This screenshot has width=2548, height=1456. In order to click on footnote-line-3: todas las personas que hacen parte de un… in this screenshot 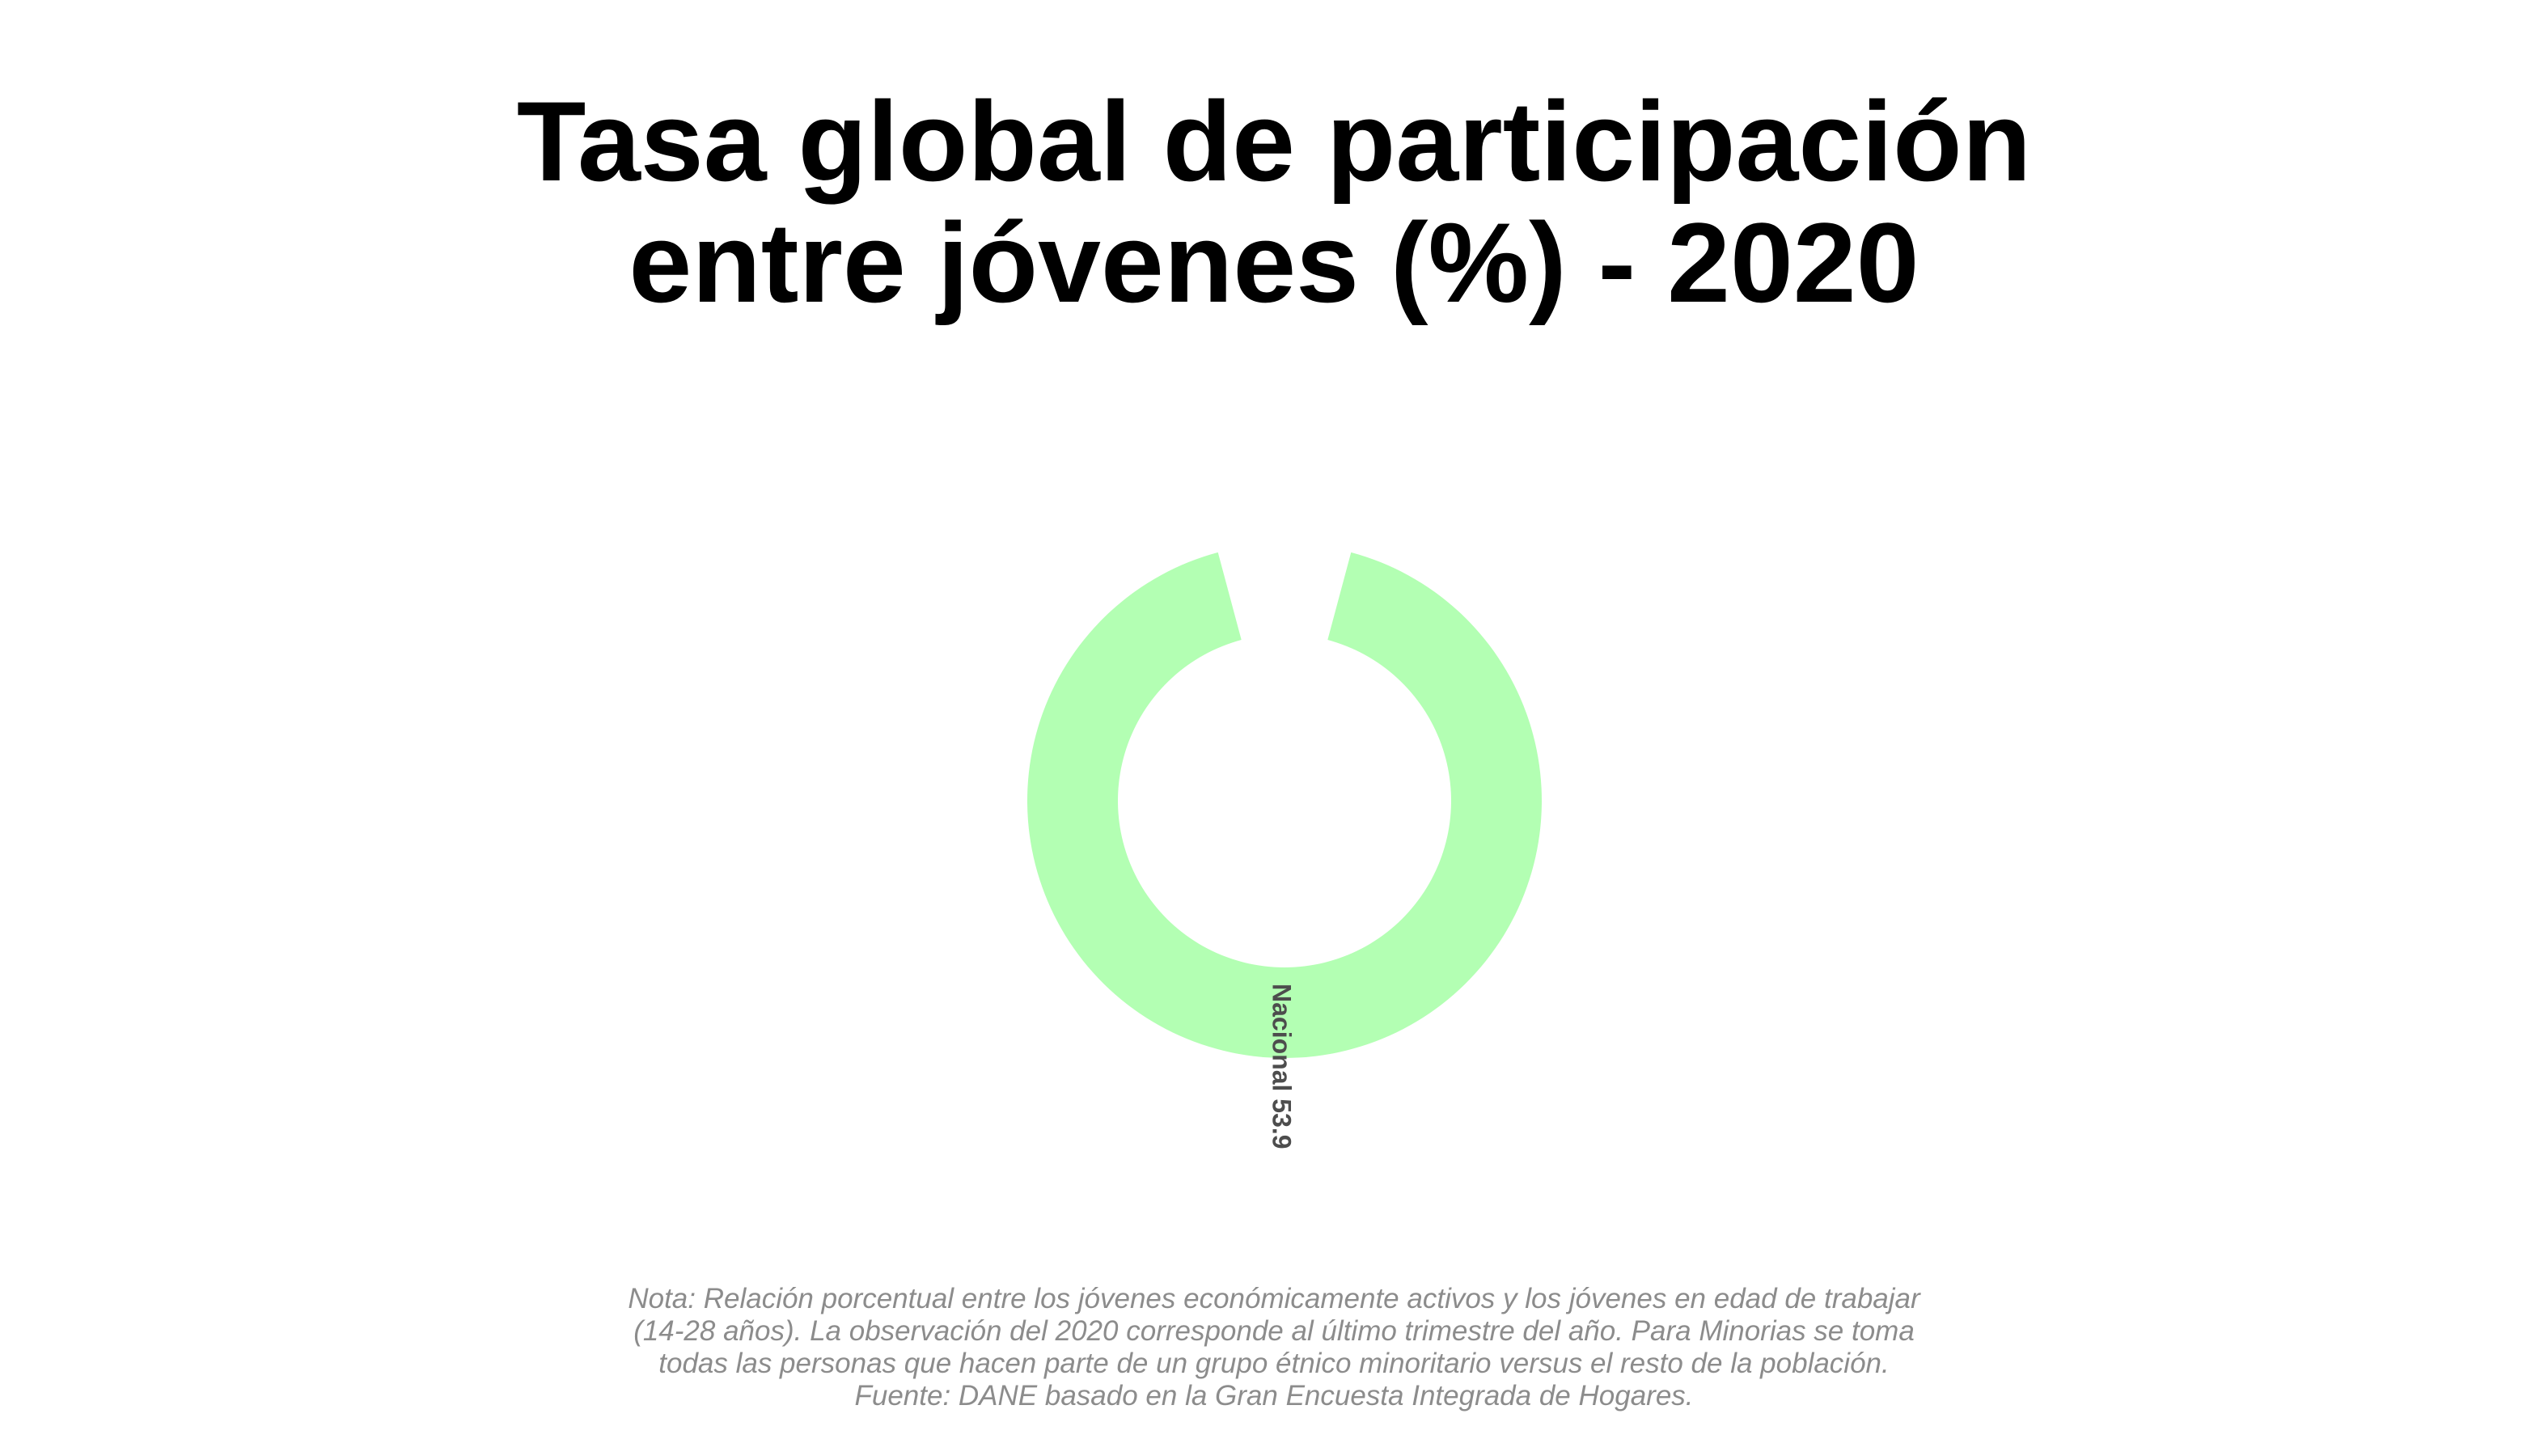, I will do `click(1274, 1363)`.